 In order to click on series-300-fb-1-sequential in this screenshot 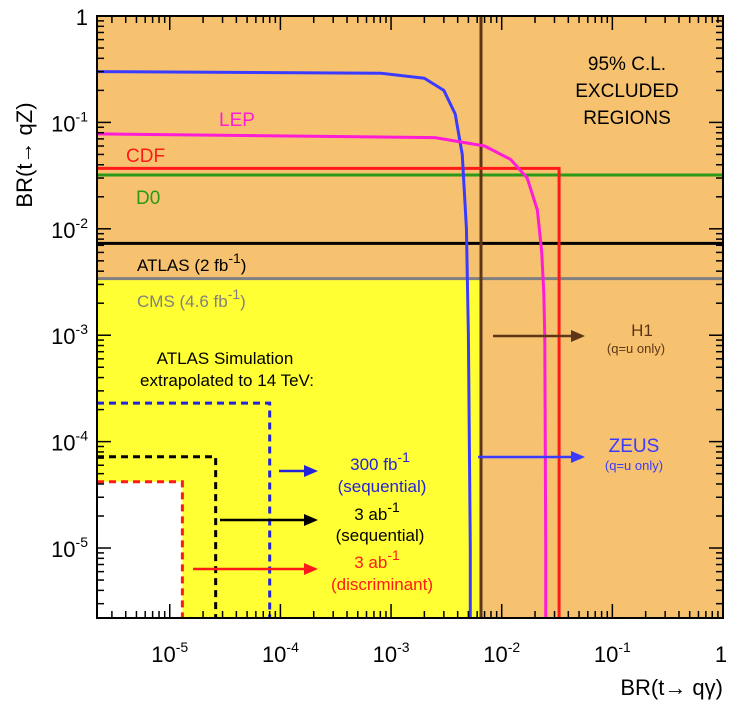, I will do `click(184, 509)`.